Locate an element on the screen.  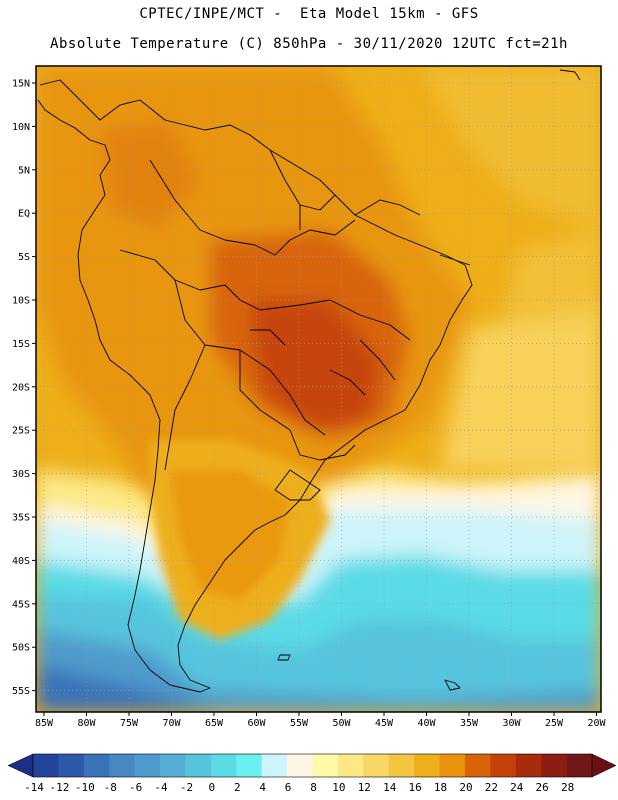
colorbar-over-triangle is located at coordinates (604, 765).